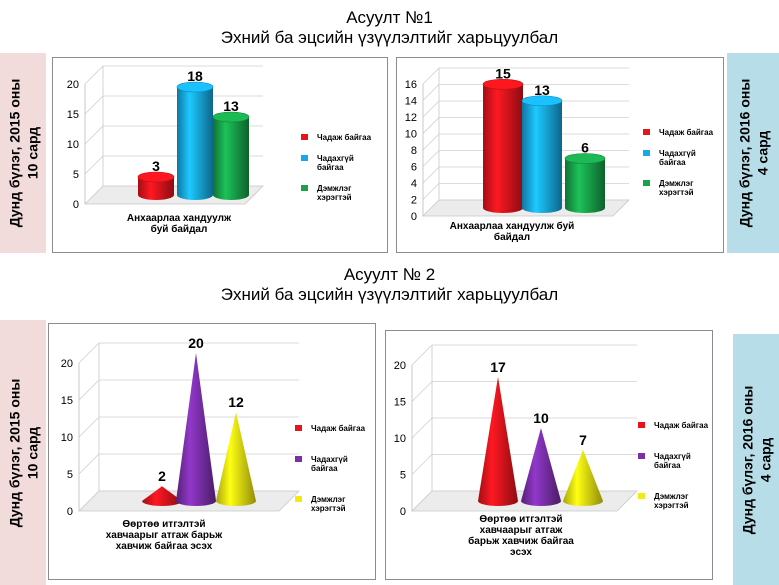  I want to click on question2-title-line1: Асуулт № 2, so click(389, 274).